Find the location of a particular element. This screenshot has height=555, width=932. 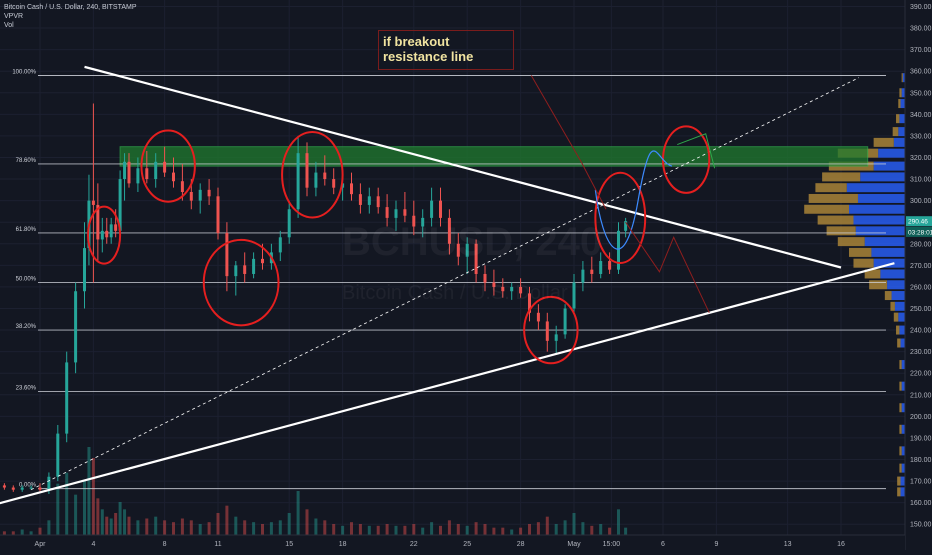

y-tick-label: 160.00 is located at coordinates (921, 503).